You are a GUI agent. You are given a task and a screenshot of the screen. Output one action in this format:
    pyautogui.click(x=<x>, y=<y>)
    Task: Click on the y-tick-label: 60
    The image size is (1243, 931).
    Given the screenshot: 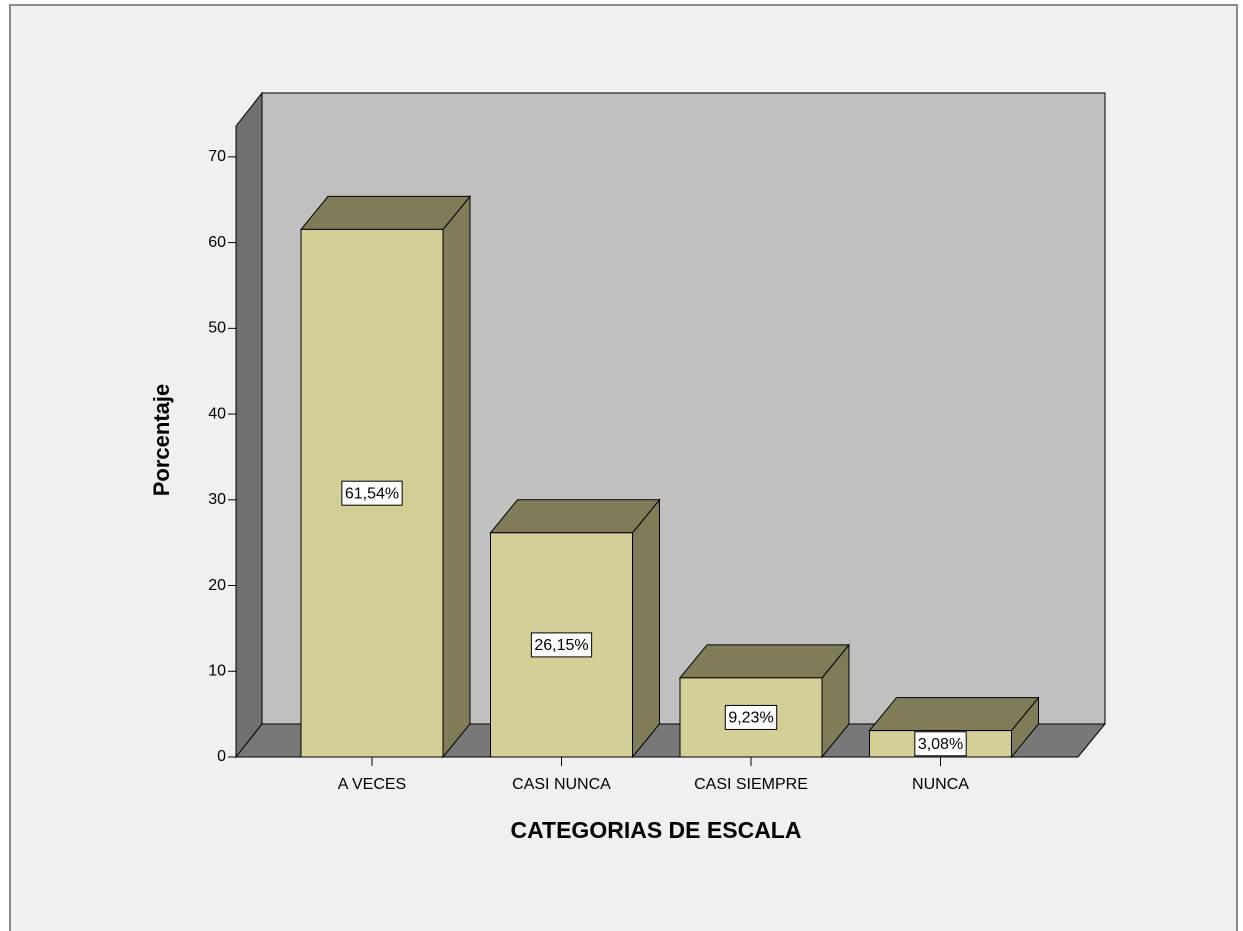 What is the action you would take?
    pyautogui.click(x=217, y=242)
    